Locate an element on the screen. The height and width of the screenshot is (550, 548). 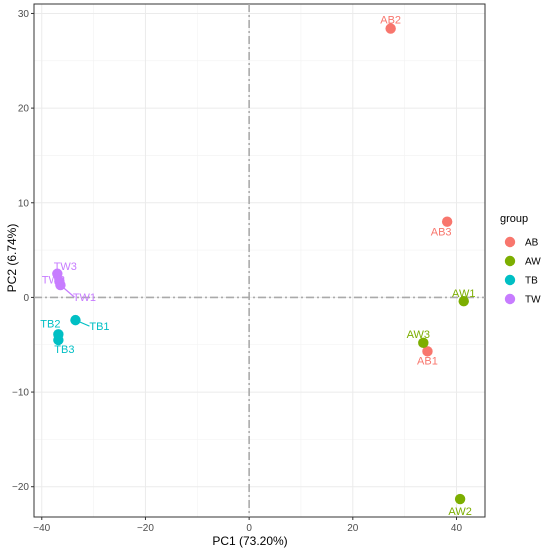
y-tick-label: 0 is located at coordinates (26, 298).